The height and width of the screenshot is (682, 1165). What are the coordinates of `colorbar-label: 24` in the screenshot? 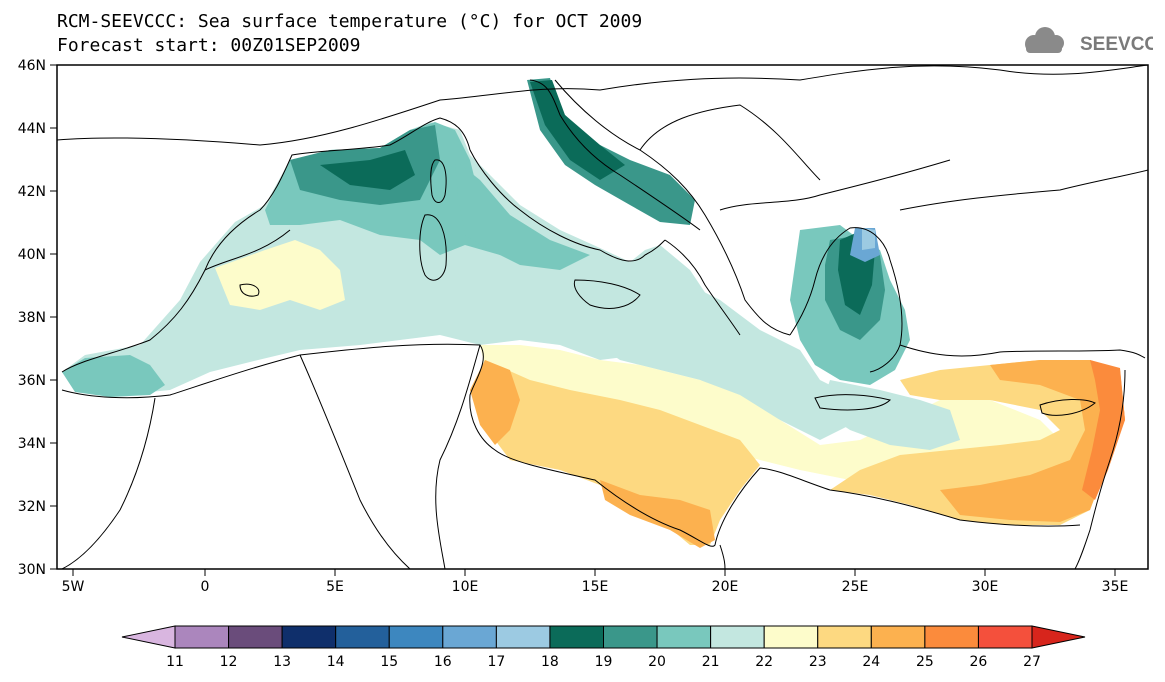 It's located at (871, 662).